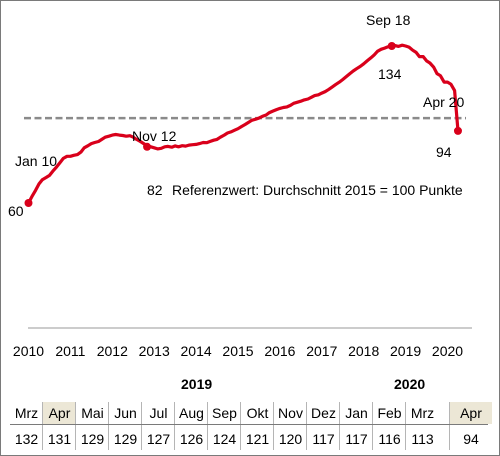 Image resolution: width=500 pixels, height=456 pixels. Describe the element at coordinates (290, 439) in the screenshot. I see `month-value: 120` at that location.